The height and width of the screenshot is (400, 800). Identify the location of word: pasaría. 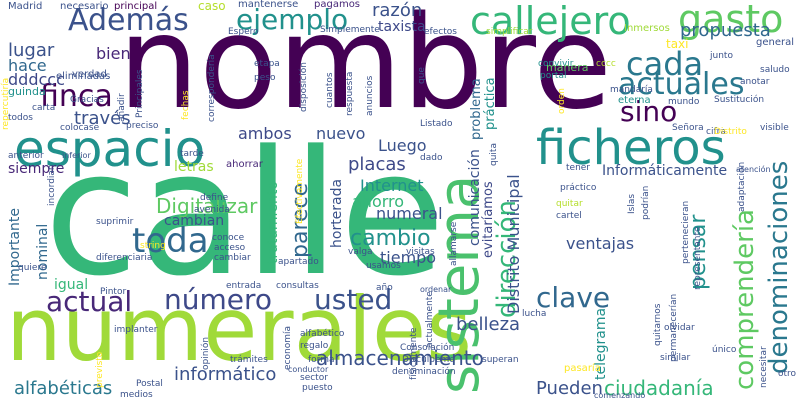
(582, 368).